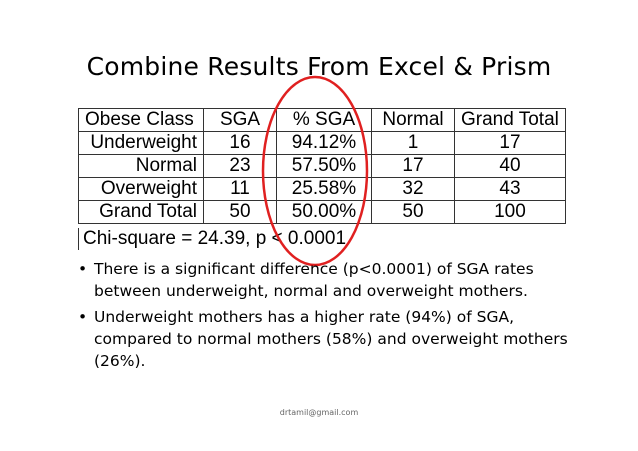 The height and width of the screenshot is (451, 638). I want to click on cell-pct-sga: 25.58%, so click(324, 189).